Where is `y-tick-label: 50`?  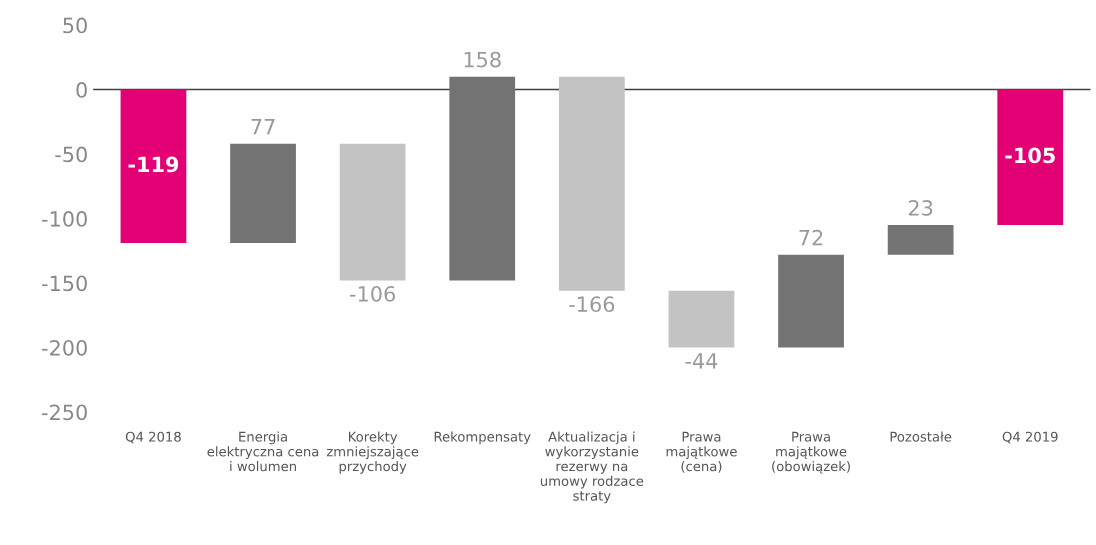 y-tick-label: 50 is located at coordinates (75, 25).